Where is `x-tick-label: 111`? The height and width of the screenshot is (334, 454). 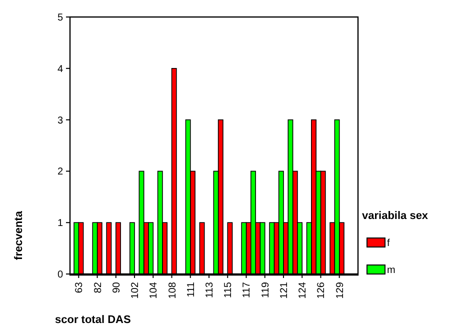 x-tick-label: 111 is located at coordinates (191, 290).